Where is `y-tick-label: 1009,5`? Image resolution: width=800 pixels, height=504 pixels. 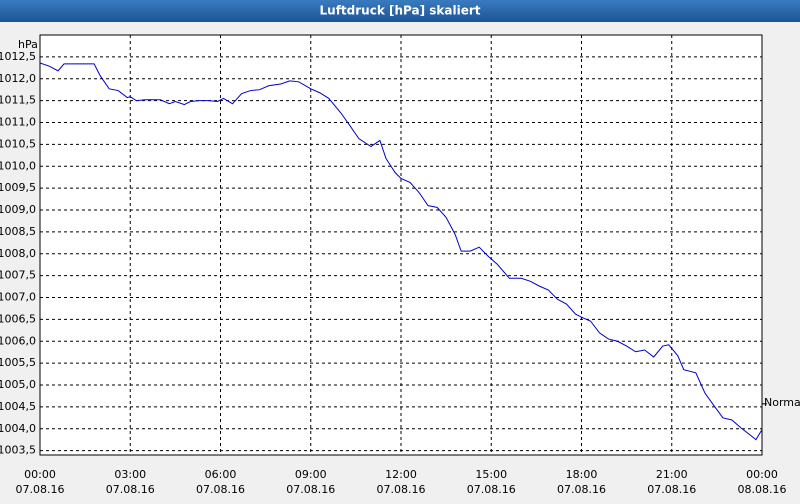 y-tick-label: 1009,5 is located at coordinates (18, 187).